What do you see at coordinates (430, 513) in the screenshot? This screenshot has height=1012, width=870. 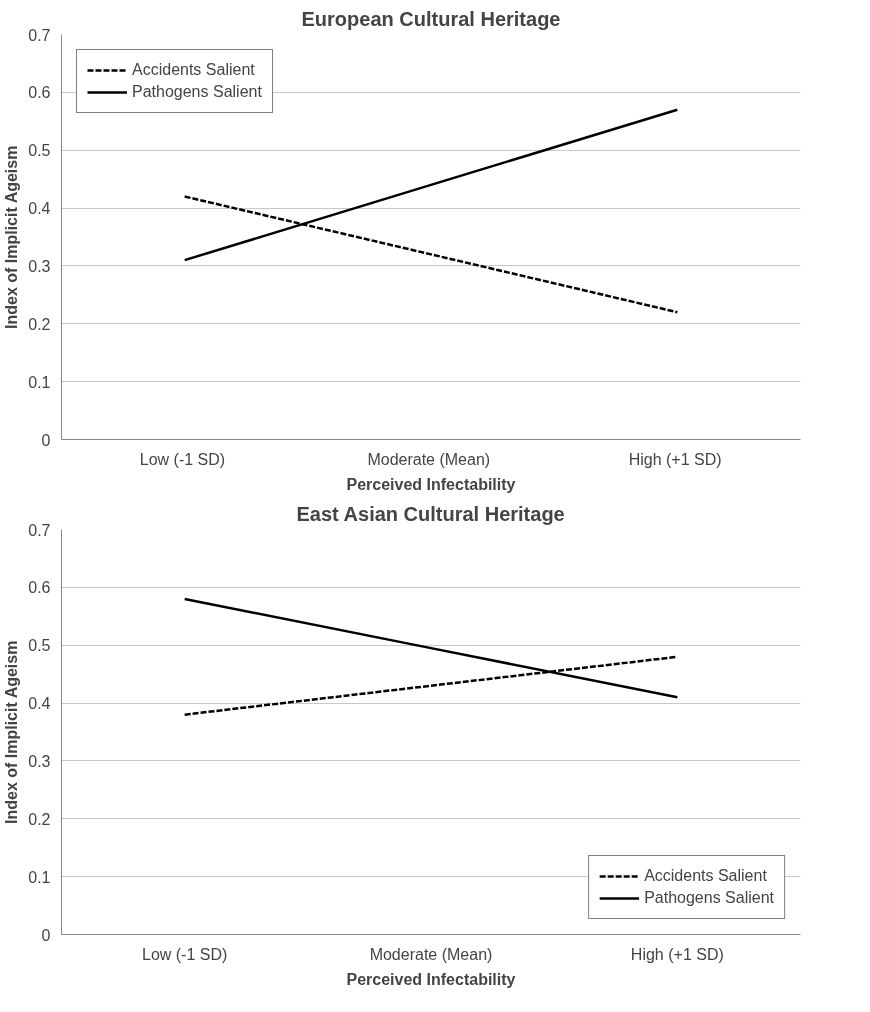 I see `chart-title: East Asian Cultural Heritage` at bounding box center [430, 513].